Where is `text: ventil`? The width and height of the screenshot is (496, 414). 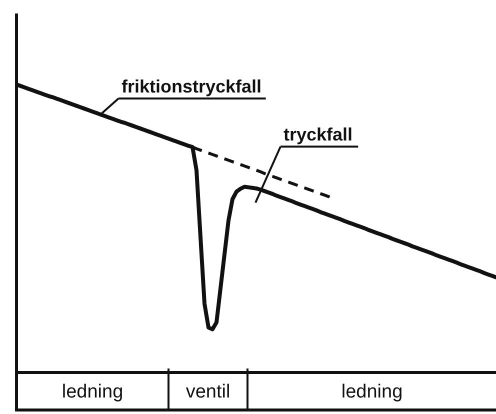
text: ventil is located at coordinates (208, 392).